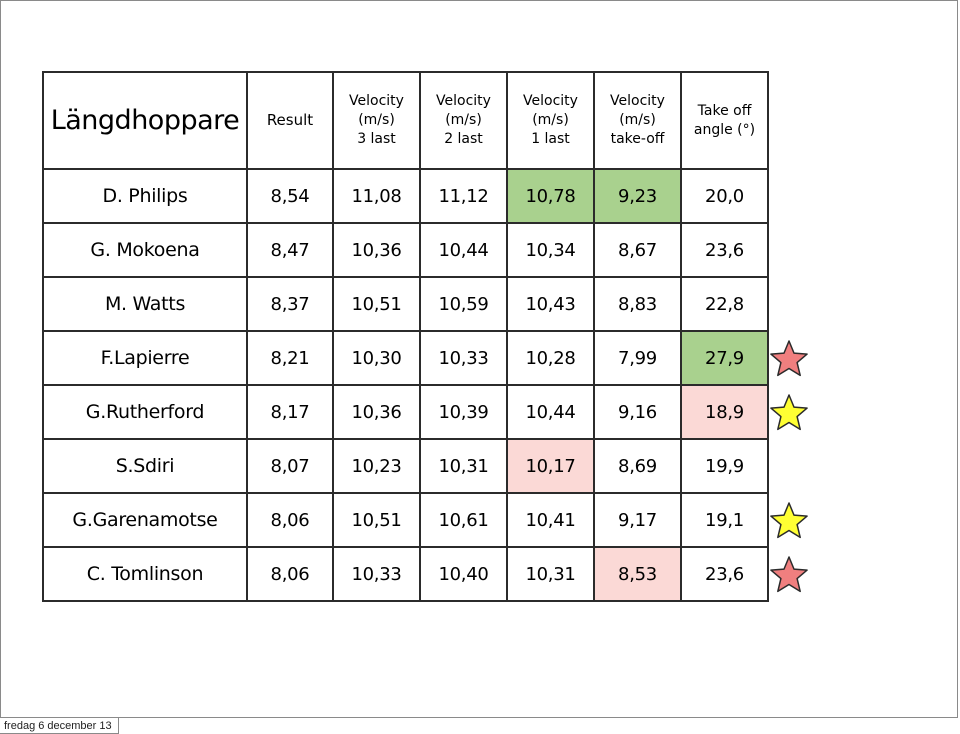  Describe the element at coordinates (376, 196) in the screenshot. I see `value-cell: 11,08` at that location.